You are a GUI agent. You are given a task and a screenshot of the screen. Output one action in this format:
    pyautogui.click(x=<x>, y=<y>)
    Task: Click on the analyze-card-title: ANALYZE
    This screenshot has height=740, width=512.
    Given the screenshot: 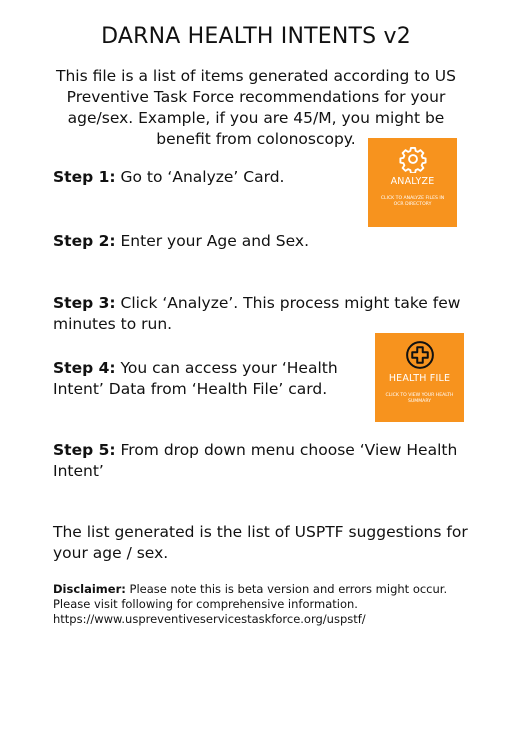 What is the action you would take?
    pyautogui.click(x=412, y=181)
    